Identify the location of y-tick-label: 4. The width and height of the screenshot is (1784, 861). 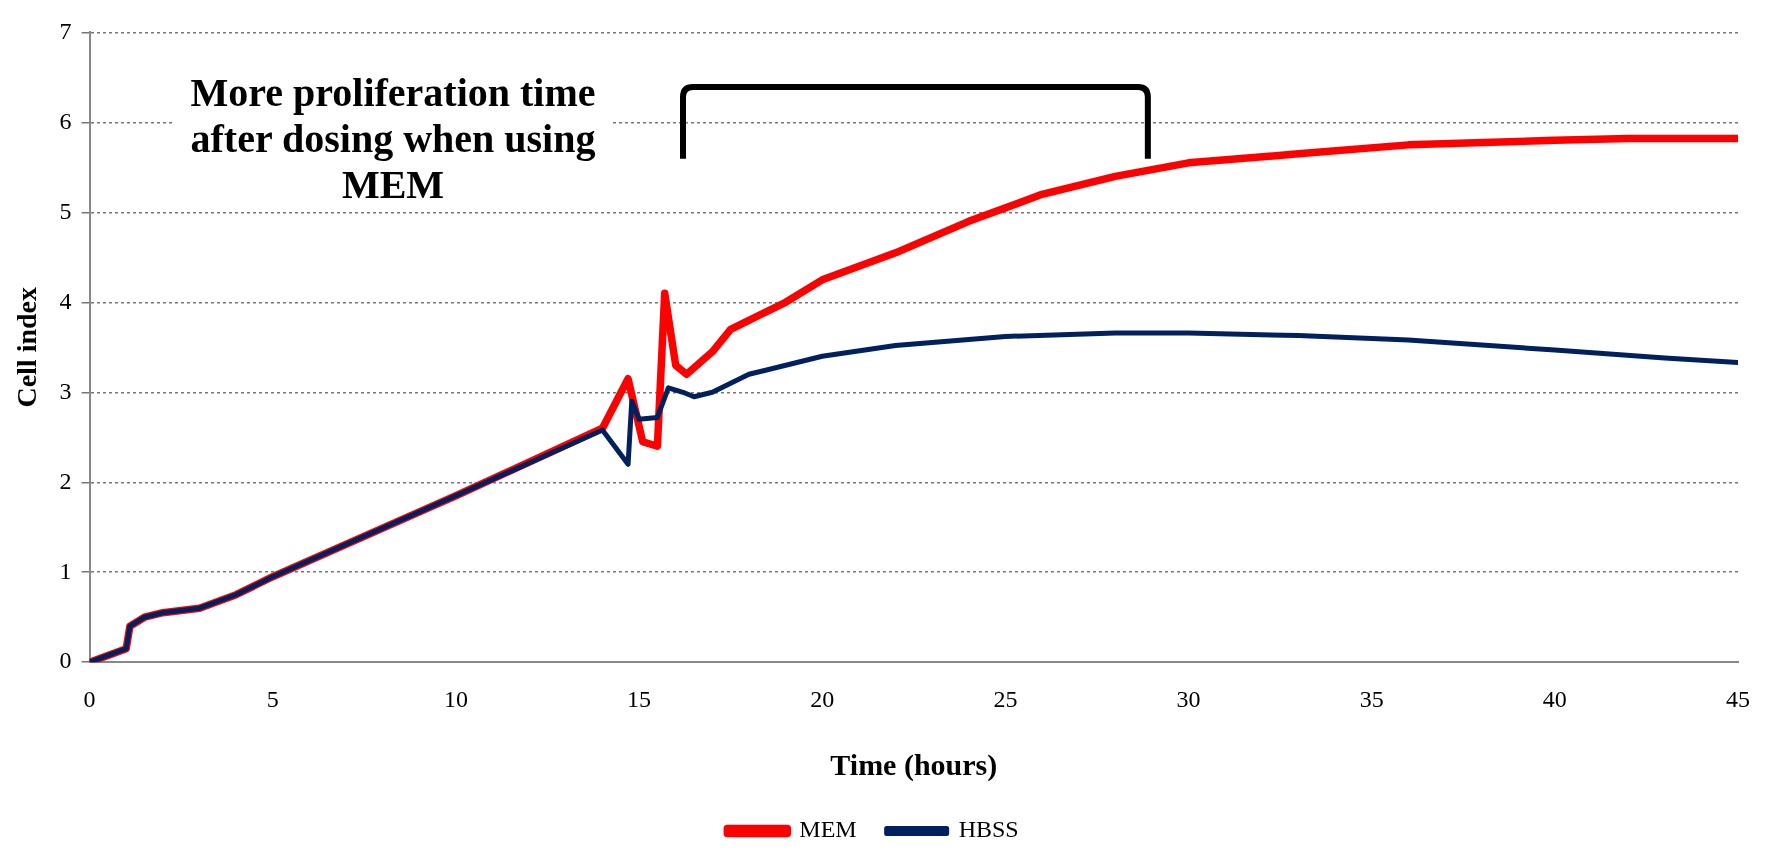
(65, 300).